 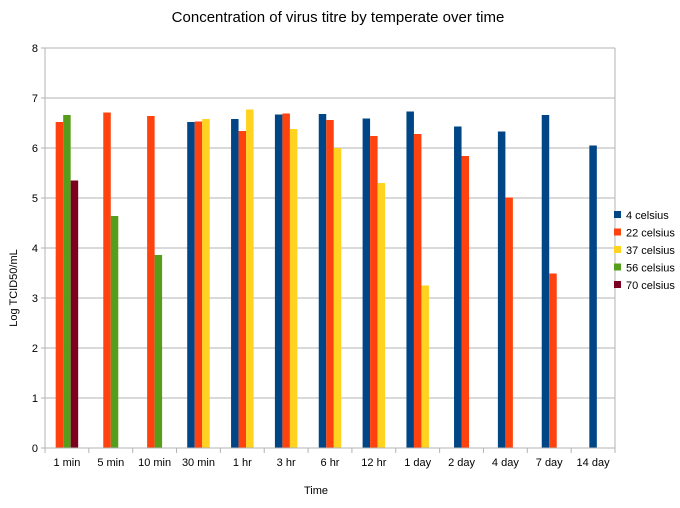 I want to click on x-tick-label: 2 day, so click(x=461, y=463).